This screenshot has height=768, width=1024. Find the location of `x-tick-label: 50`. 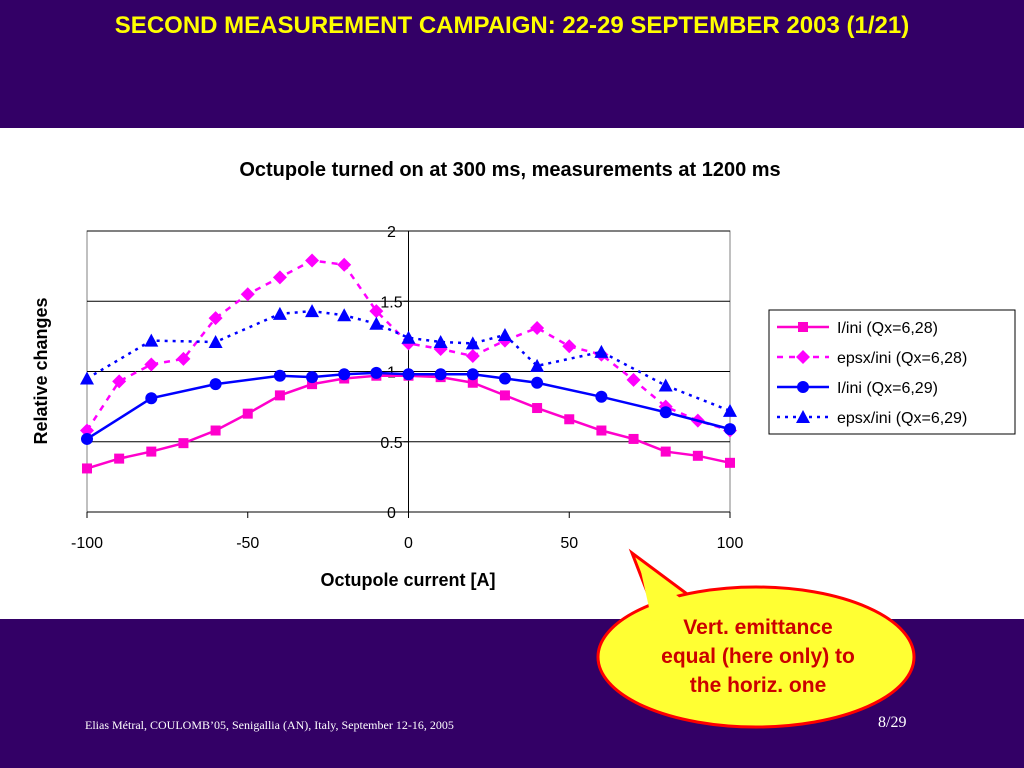

x-tick-label: 50 is located at coordinates (569, 543).